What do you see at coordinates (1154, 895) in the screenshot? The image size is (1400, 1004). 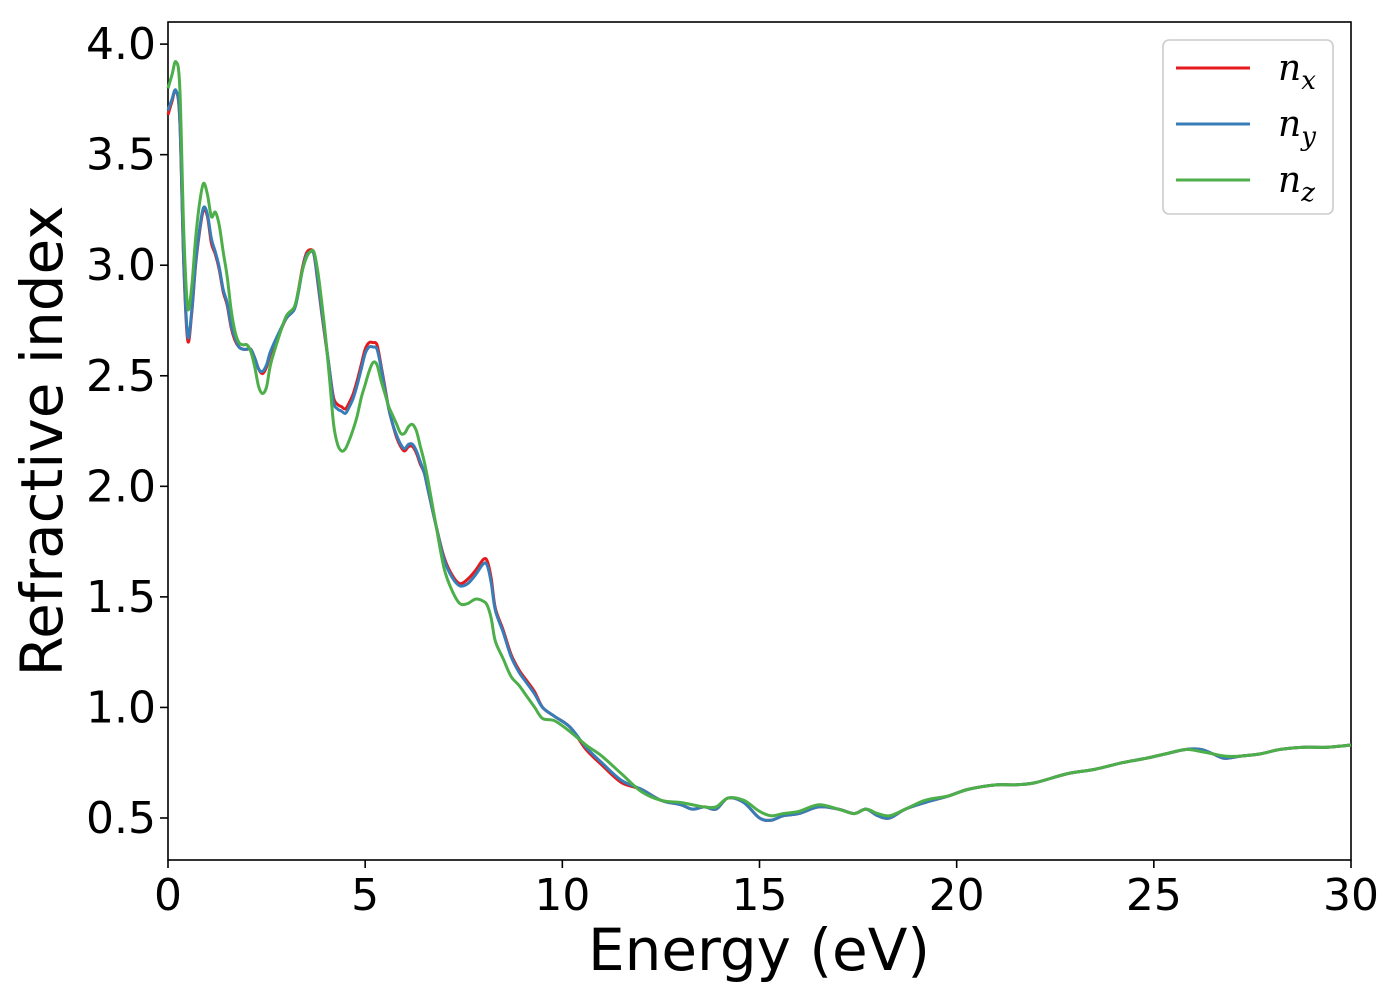 I see `x-tick-label: 25` at bounding box center [1154, 895].